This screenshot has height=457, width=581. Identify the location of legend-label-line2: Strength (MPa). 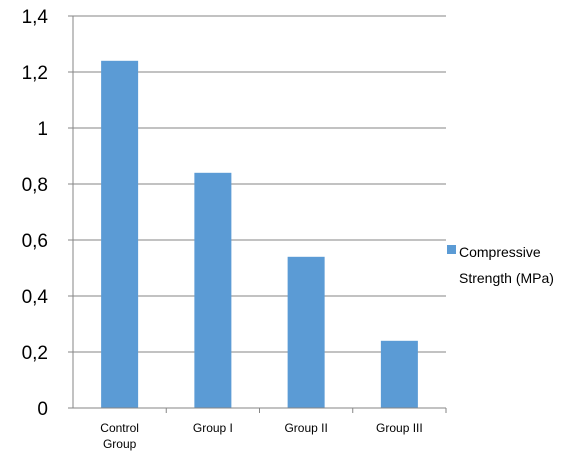
(506, 278).